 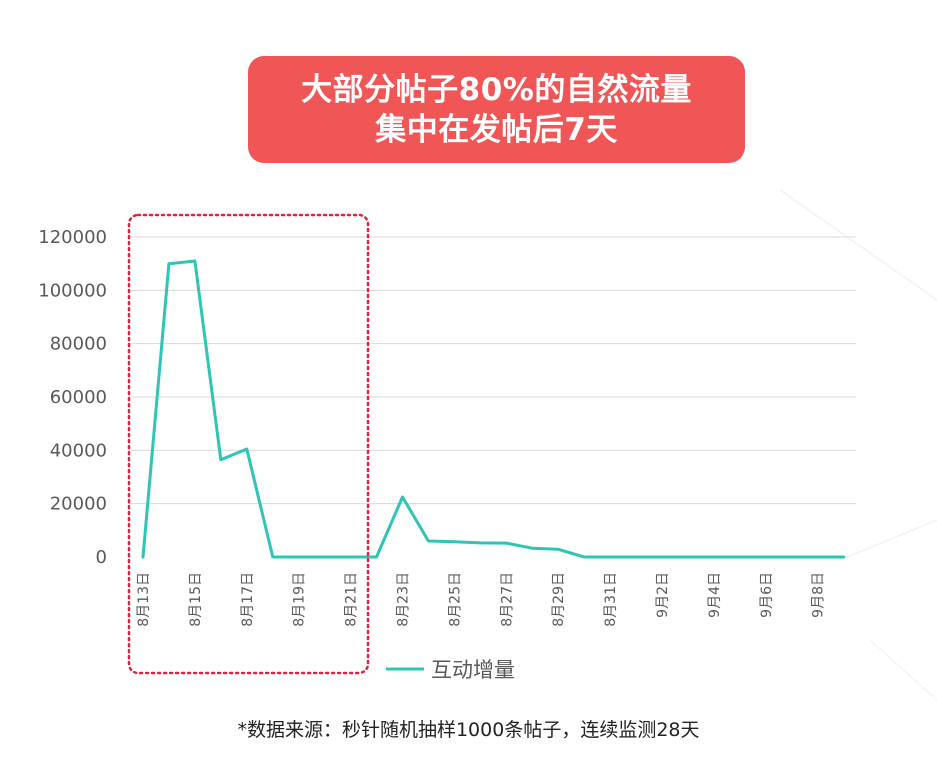 I want to click on x-tick-label: 8月17日, so click(x=248, y=599).